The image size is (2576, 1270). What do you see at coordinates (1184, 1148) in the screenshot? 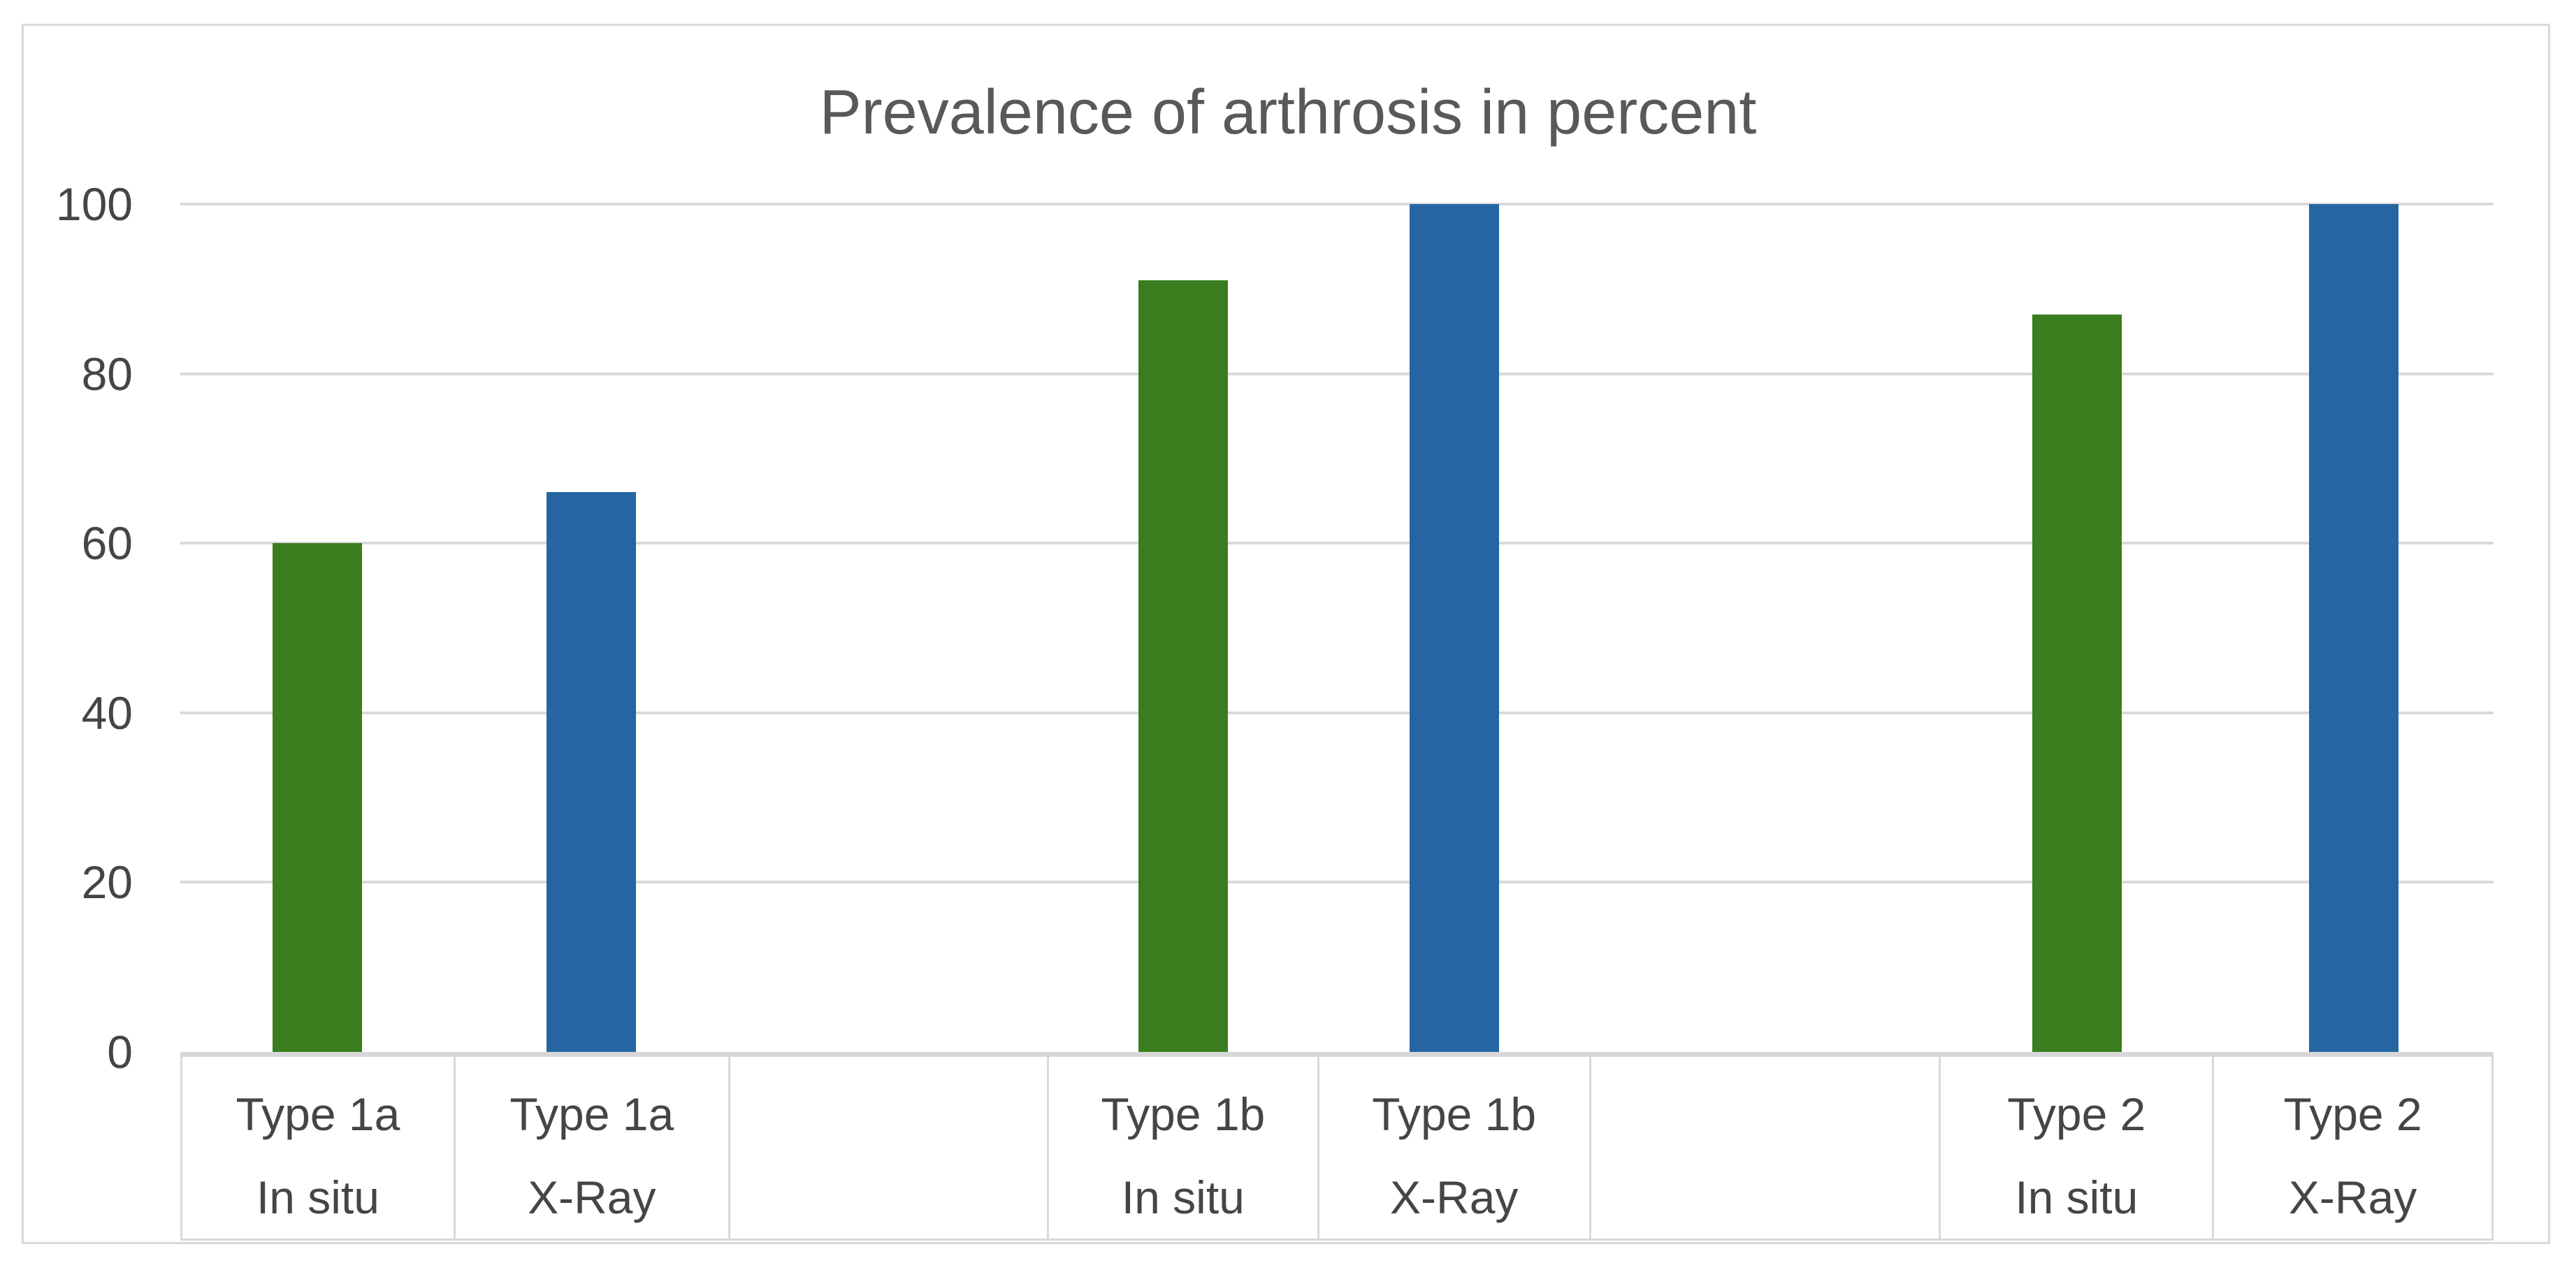
I see `x-cell-type-1b-in-situ: Type 1b In situ` at bounding box center [1184, 1148].